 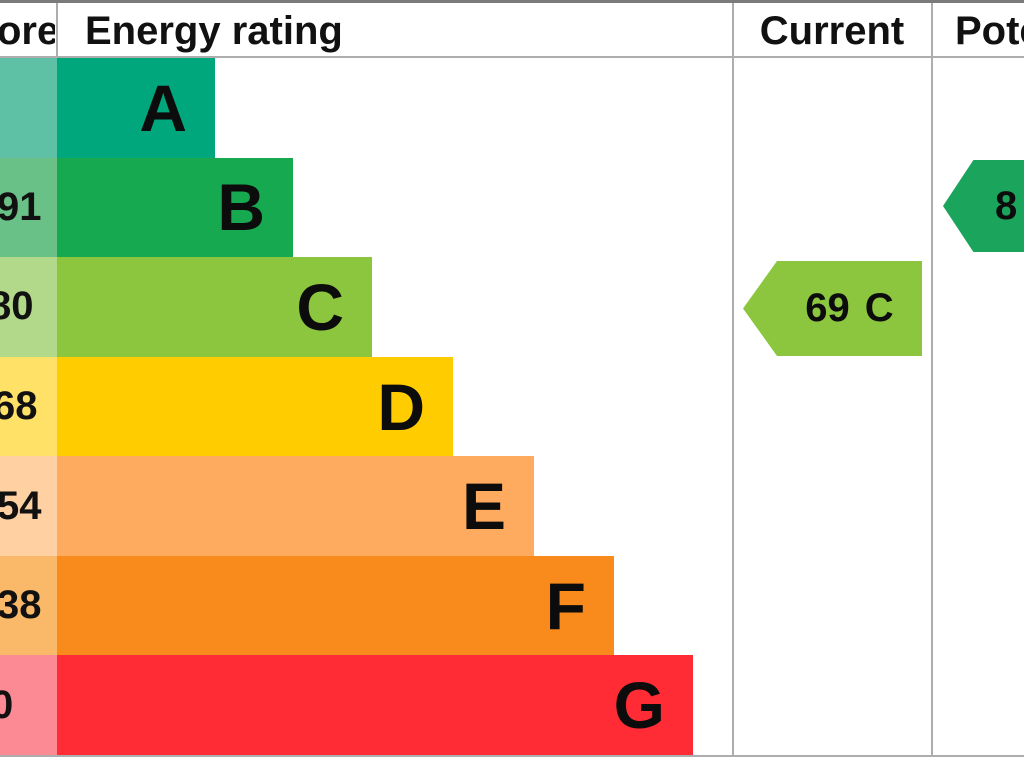 What do you see at coordinates (1006, 205) in the screenshot?
I see `potential-rating-value: 8` at bounding box center [1006, 205].